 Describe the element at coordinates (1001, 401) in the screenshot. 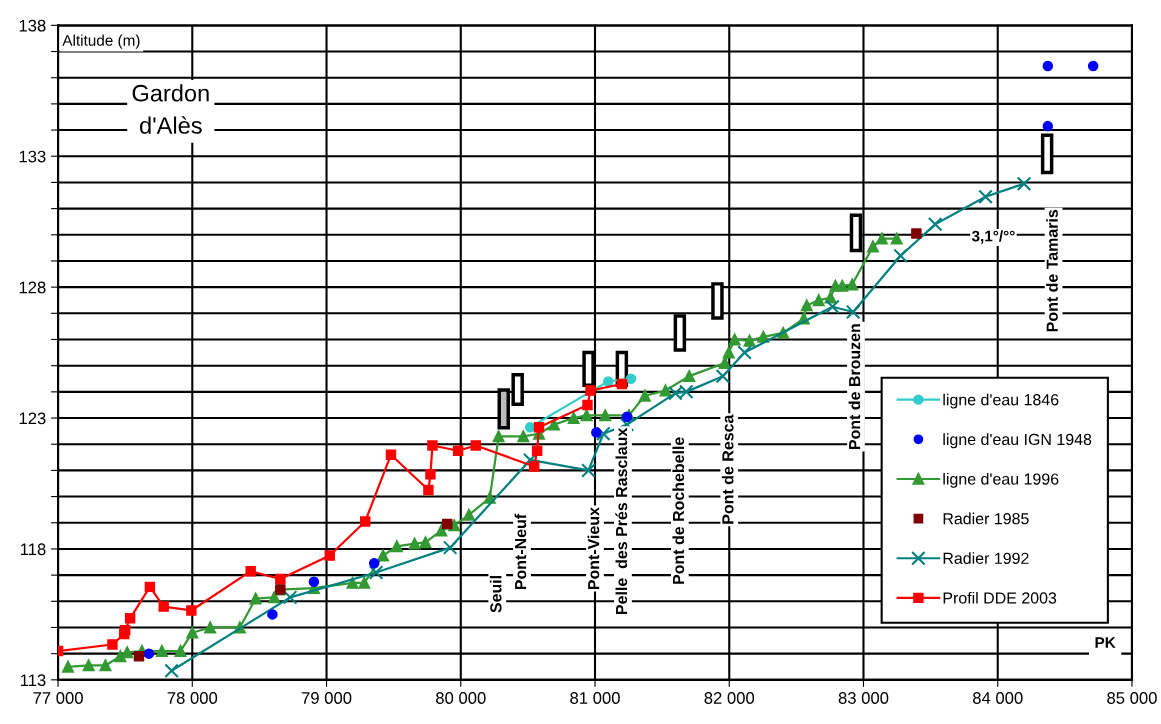

I see `legend-label: ligne d'eau 1846` at that location.